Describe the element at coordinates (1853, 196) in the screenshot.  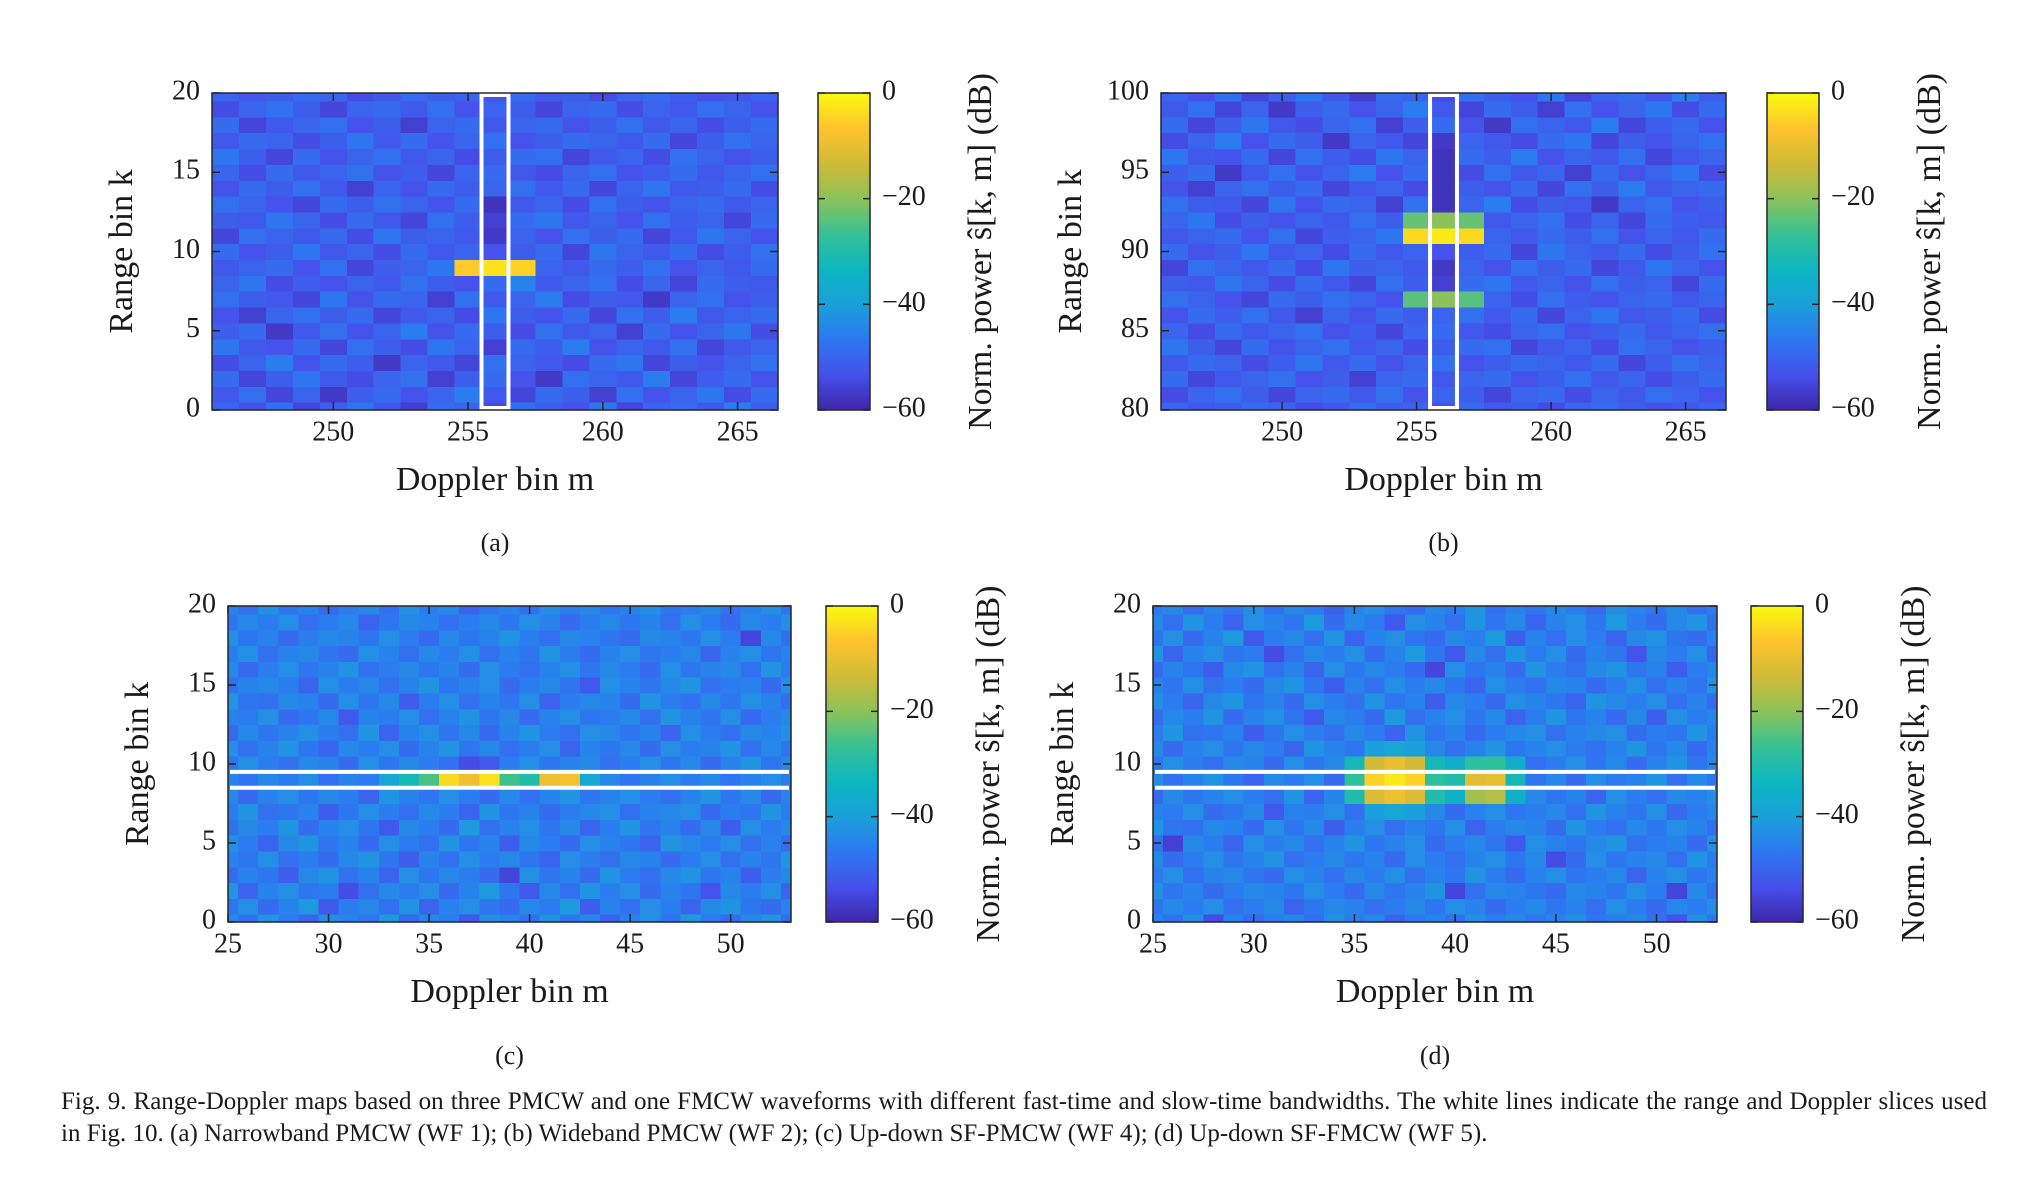
I see `colorbar-tick-label: −20` at that location.